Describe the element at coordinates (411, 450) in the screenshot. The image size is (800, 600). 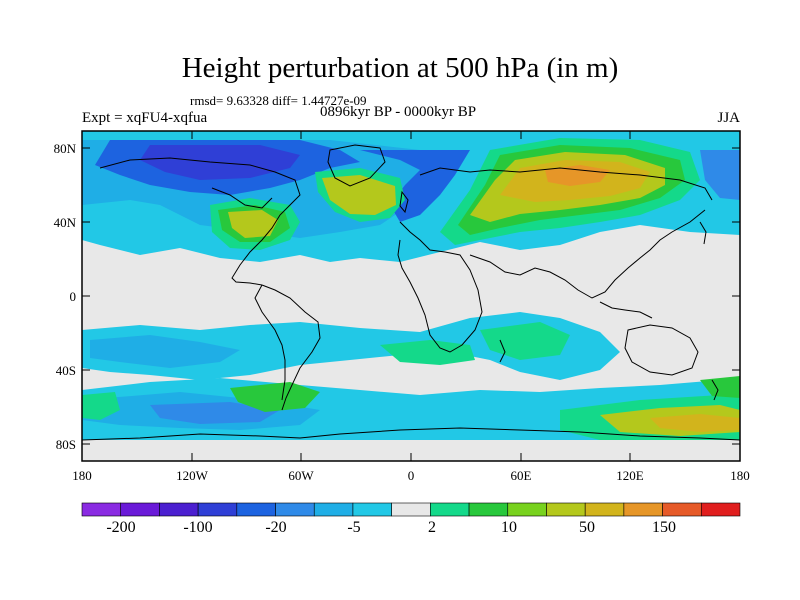
I see `antarctic-neutral` at that location.